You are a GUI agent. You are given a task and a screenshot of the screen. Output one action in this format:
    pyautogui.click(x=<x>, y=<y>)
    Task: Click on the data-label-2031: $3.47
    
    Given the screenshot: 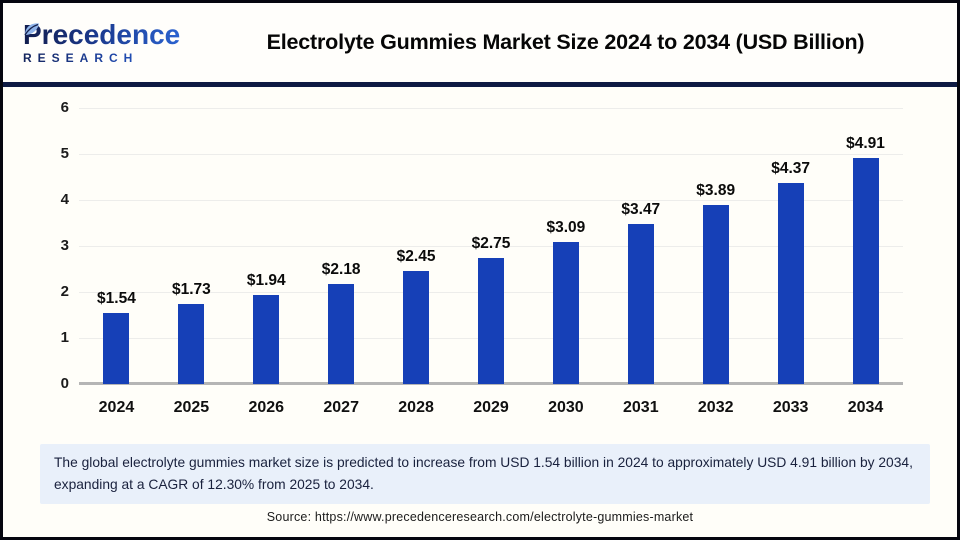 What is the action you would take?
    pyautogui.click(x=641, y=210)
    